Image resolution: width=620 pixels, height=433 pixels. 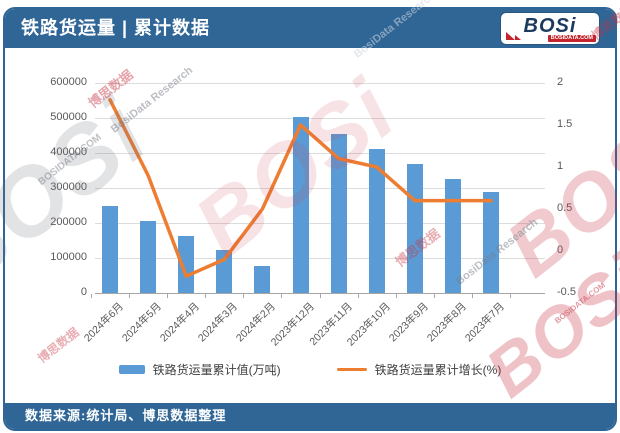 What do you see at coordinates (310, 416) in the screenshot?
I see `footer-bar: 数据来源:统计局、博思数据整理` at bounding box center [310, 416].